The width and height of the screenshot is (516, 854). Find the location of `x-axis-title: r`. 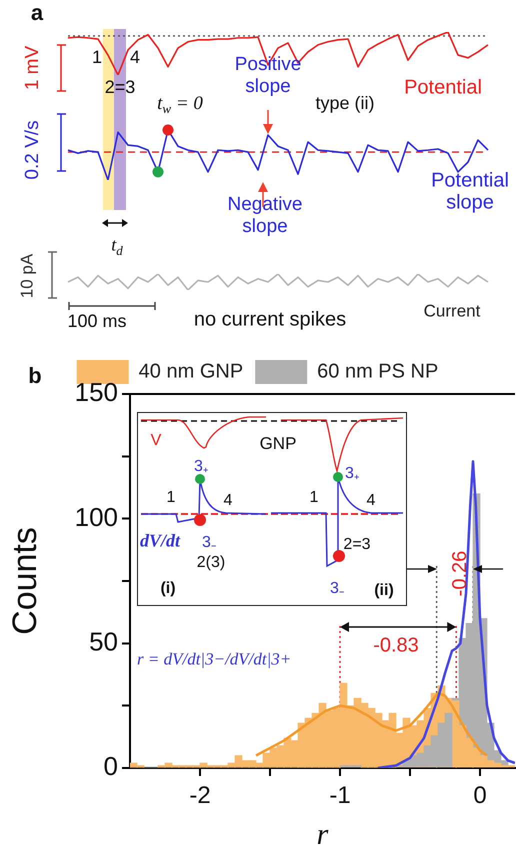

x-axis-title: r is located at coordinates (322, 834).